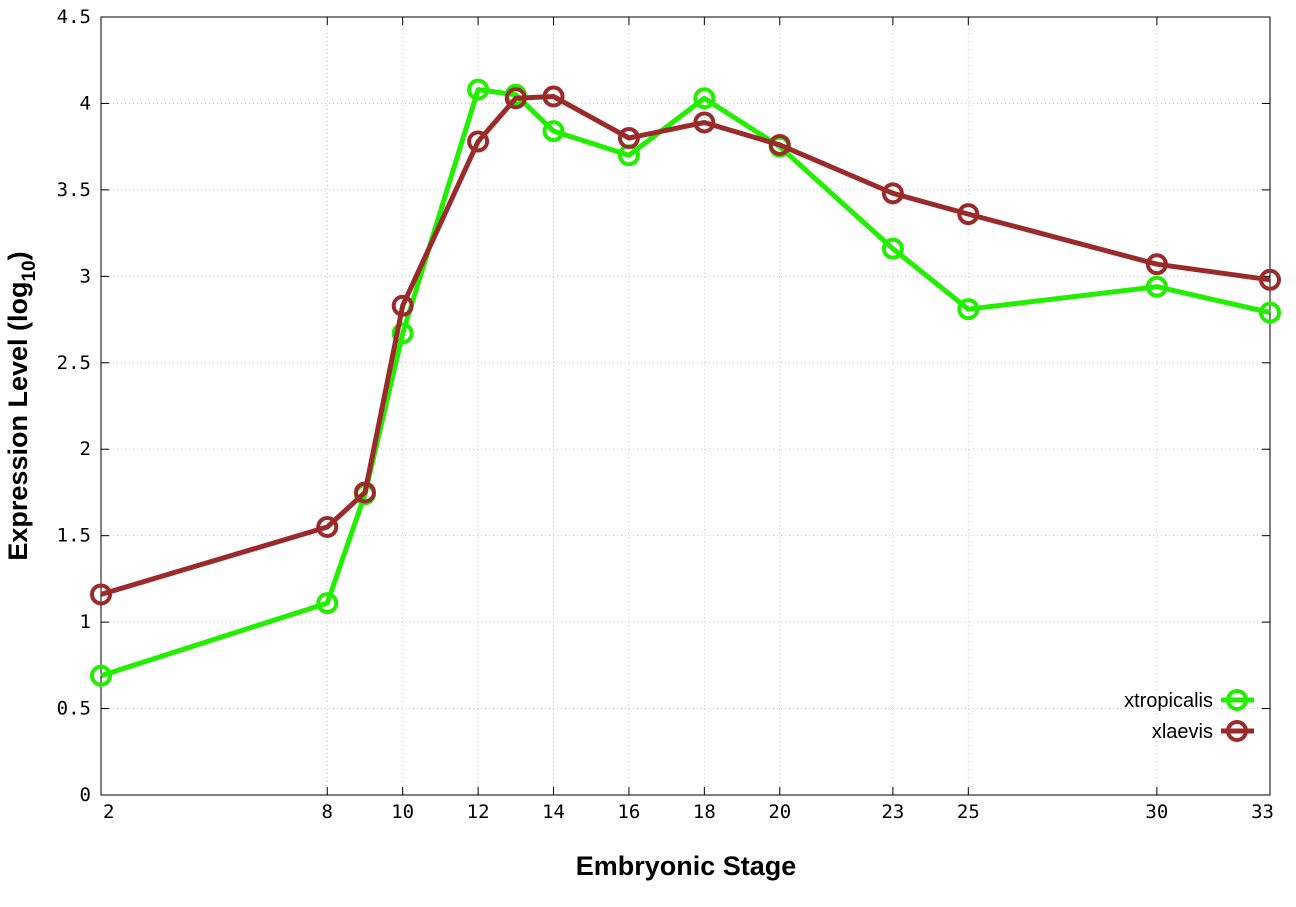 This screenshot has width=1296, height=907. I want to click on legend-label-xtropicalis: xtropicalis, so click(1168, 701).